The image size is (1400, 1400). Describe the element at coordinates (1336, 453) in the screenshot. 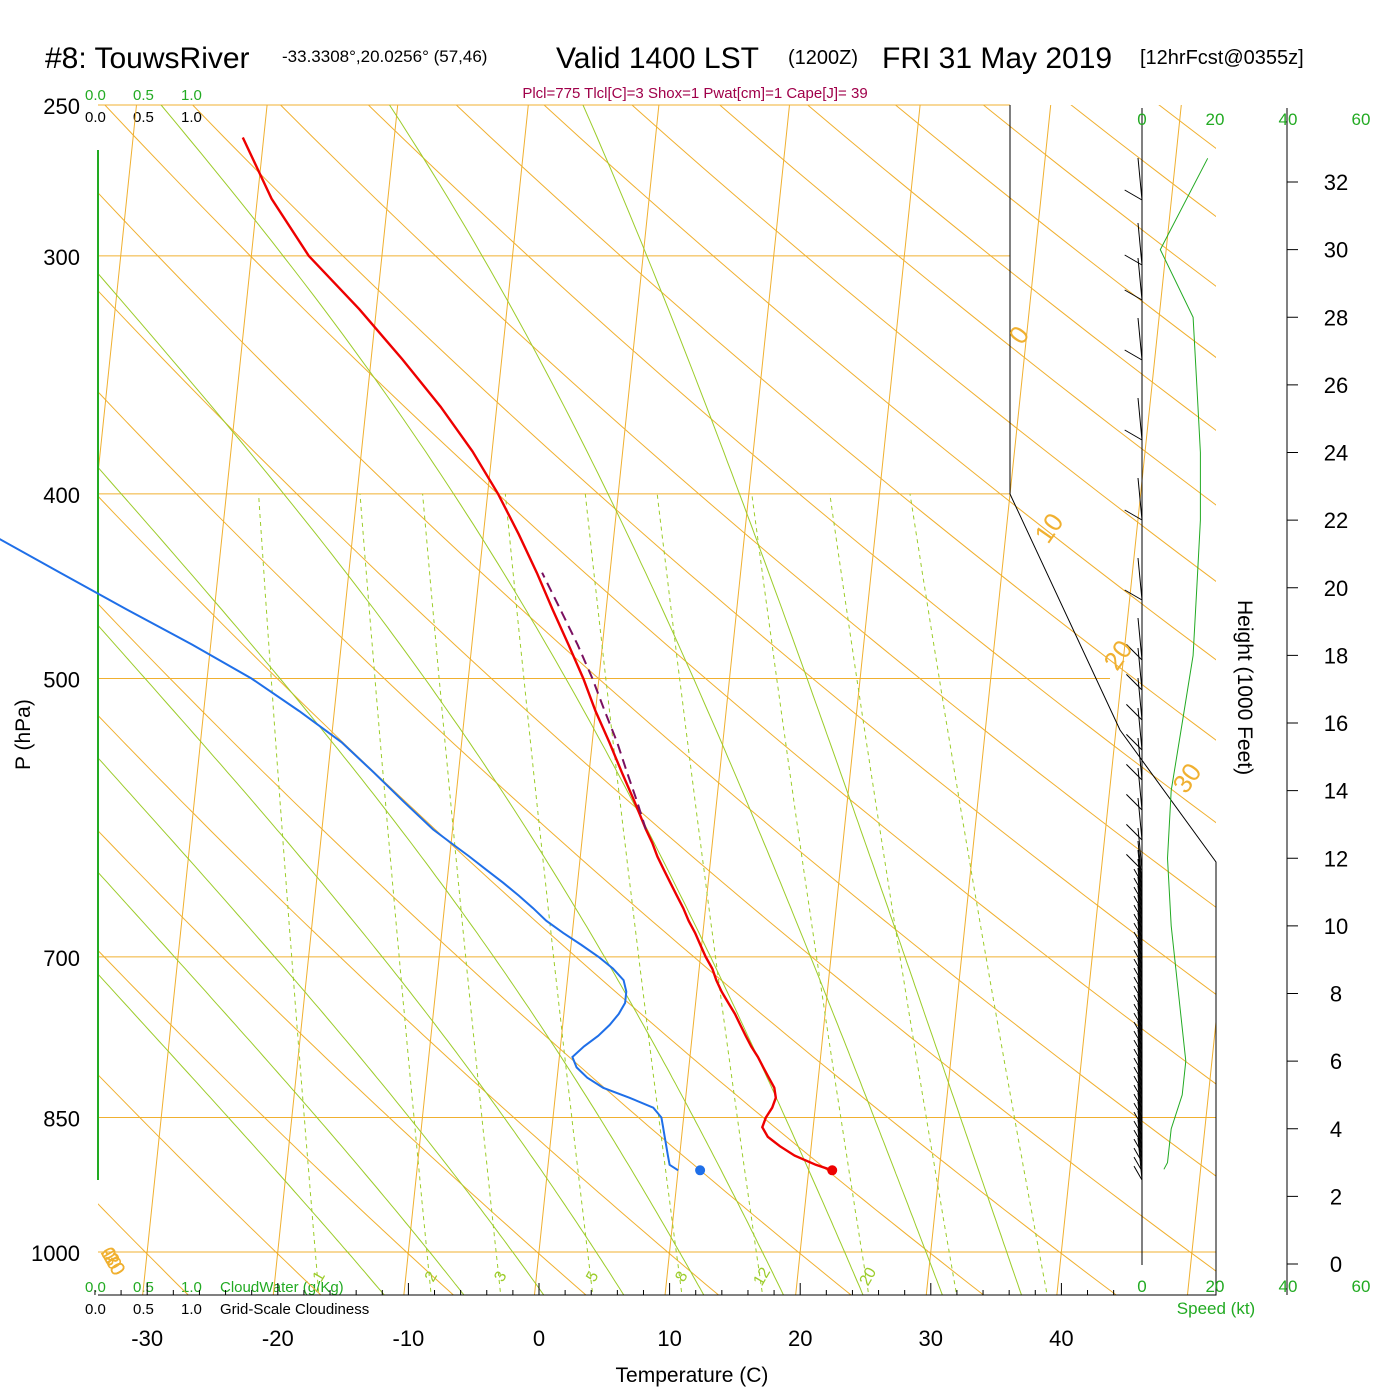

I see `height-tick-label: 24` at that location.